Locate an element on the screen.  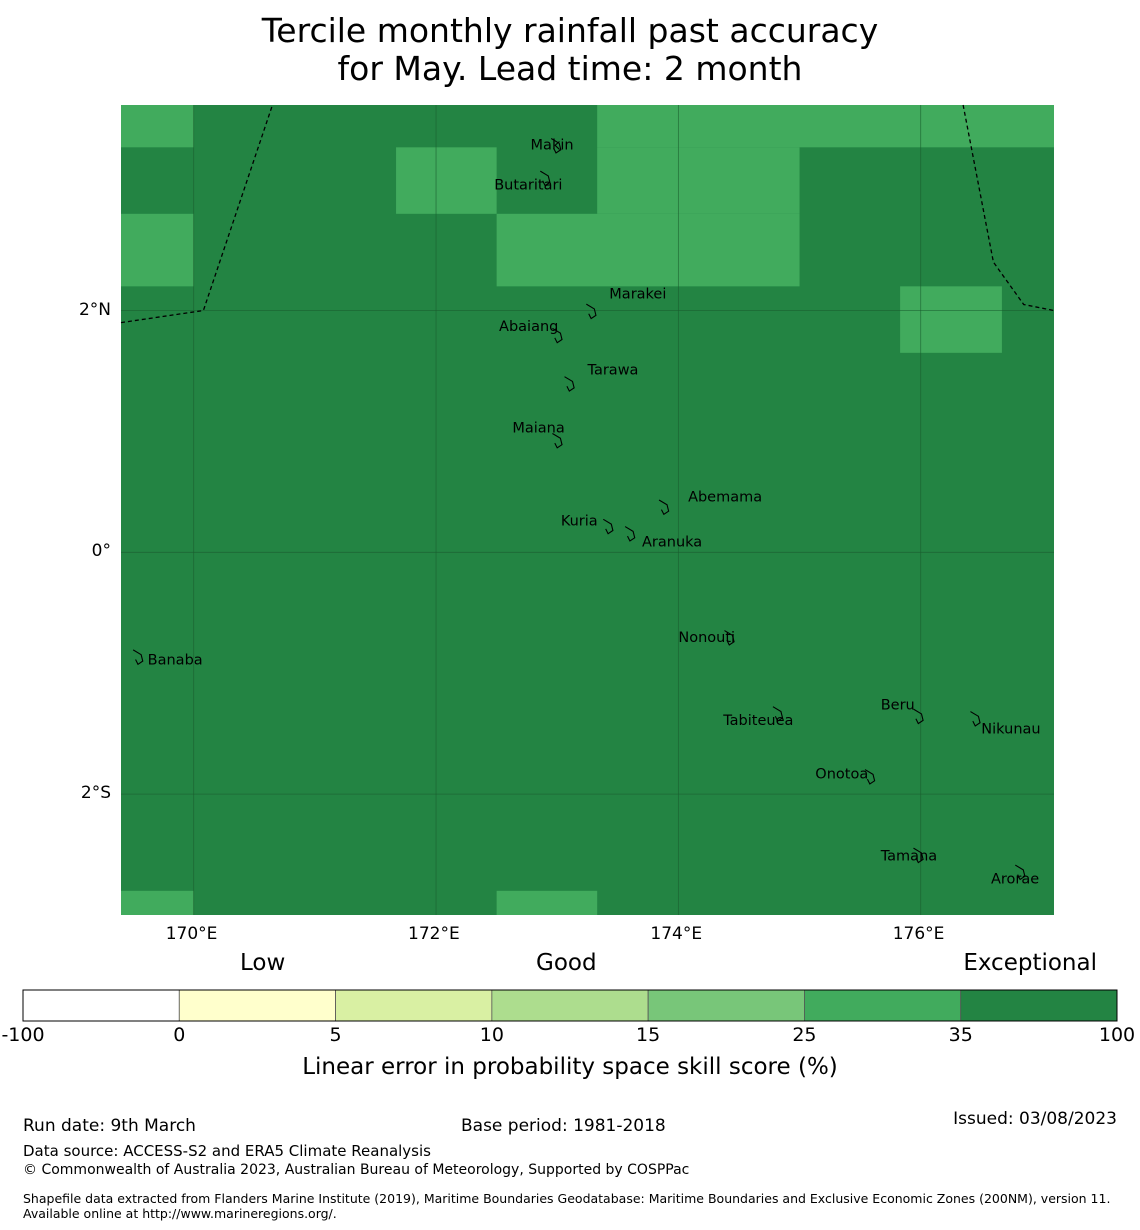
colorbar-tick: -100 is located at coordinates (23, 1035).